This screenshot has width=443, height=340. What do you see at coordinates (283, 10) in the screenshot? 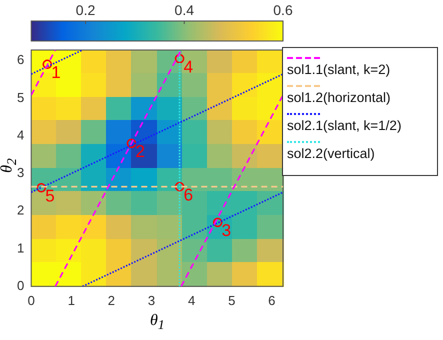
I see `color-bar-label: 0.6` at bounding box center [283, 10].